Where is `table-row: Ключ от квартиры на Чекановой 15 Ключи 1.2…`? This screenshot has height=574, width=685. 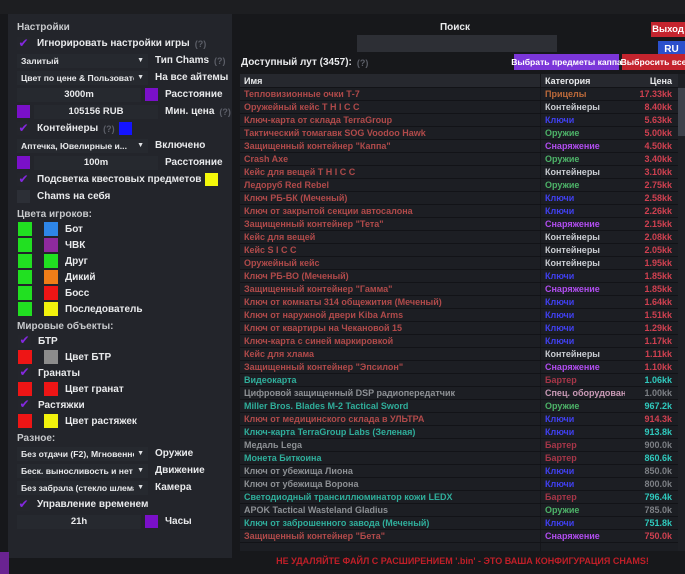 table-row: Ключ от квартиры на Чекановой 15 Ключи 1.2… is located at coordinates (459, 328).